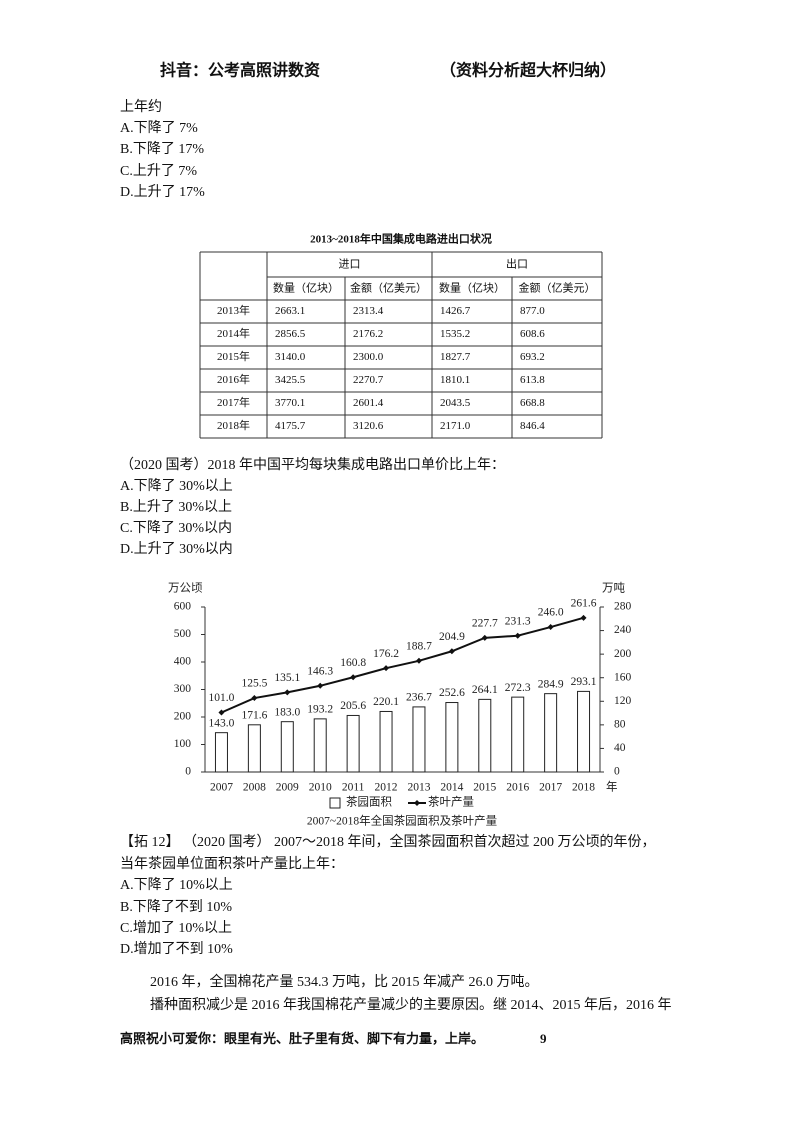 This screenshot has width=800, height=1132. I want to click on bar-label: 205.6, so click(353, 706).